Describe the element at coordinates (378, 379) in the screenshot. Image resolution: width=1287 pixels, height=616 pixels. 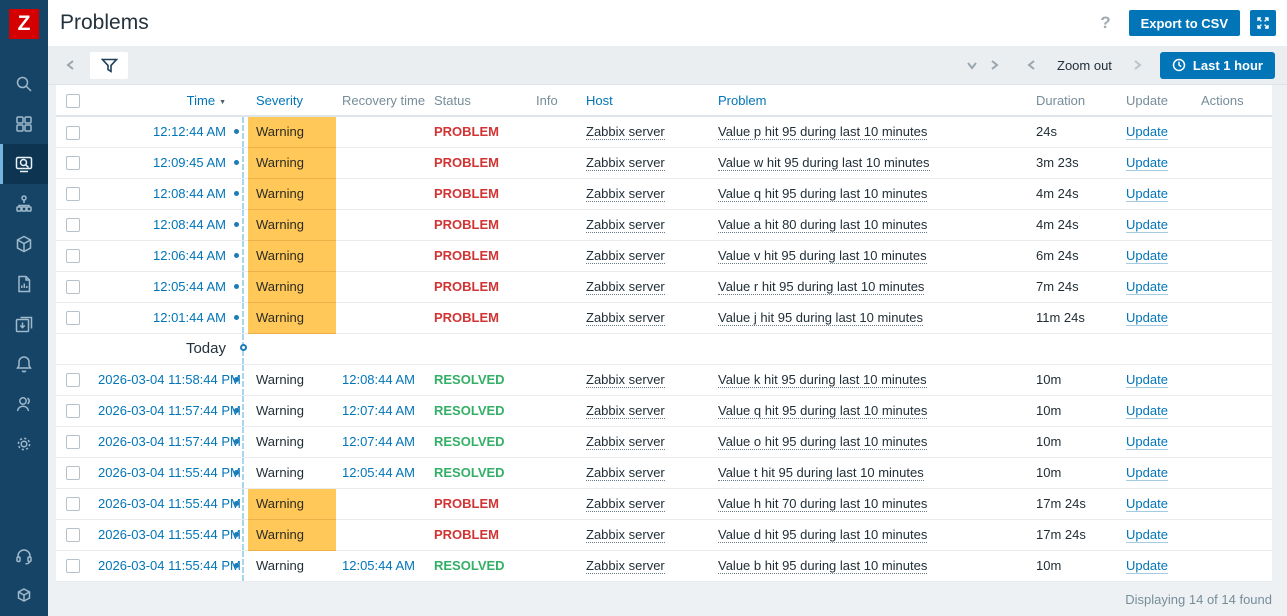
I see `recovery-time-link: 12:08:44 AM` at that location.